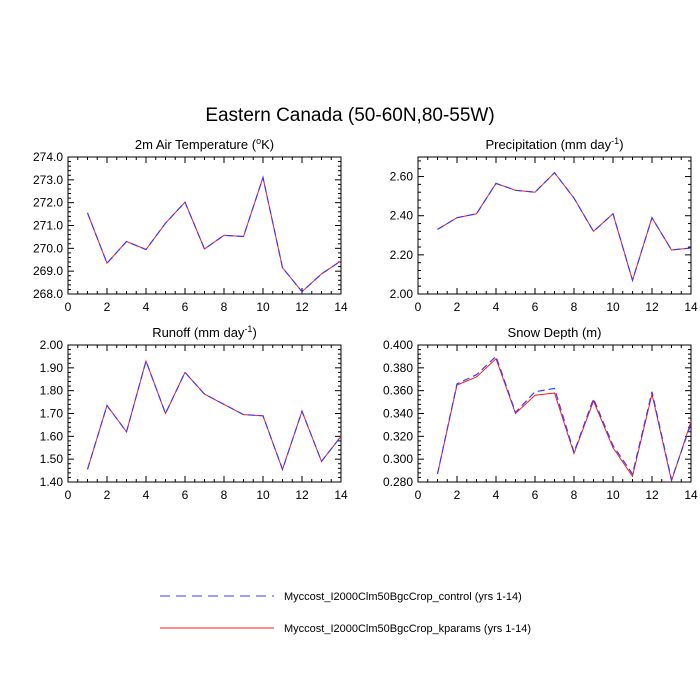  I want to click on y-tick-label: 273.0, so click(48, 180).